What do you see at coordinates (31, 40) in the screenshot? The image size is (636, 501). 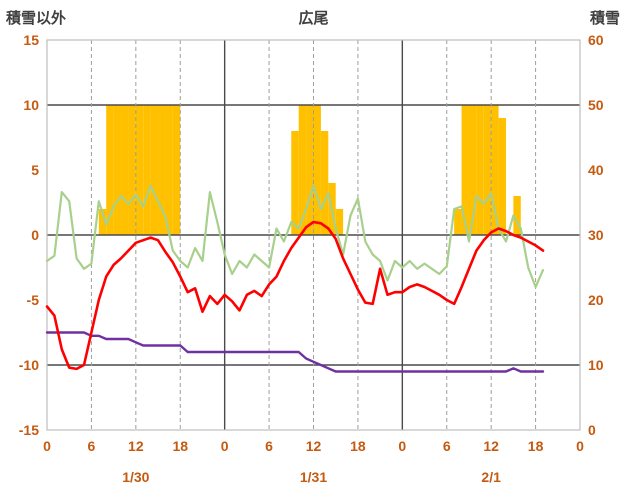 I see `left-axis-tick-label: 15` at bounding box center [31, 40].